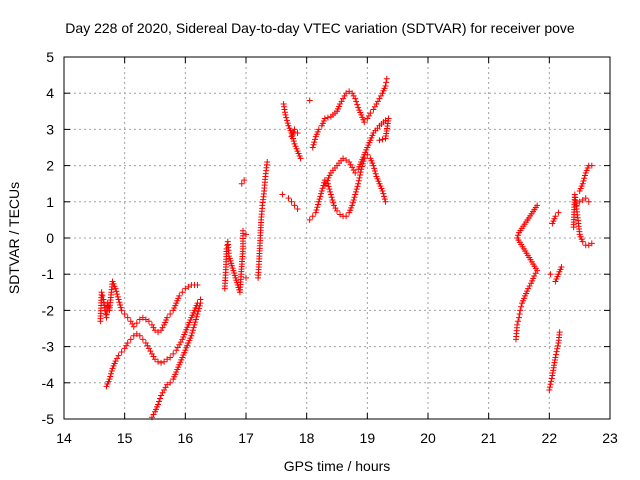 The image size is (640, 480). What do you see at coordinates (550, 438) in the screenshot?
I see `x-tick-label: 22` at bounding box center [550, 438].